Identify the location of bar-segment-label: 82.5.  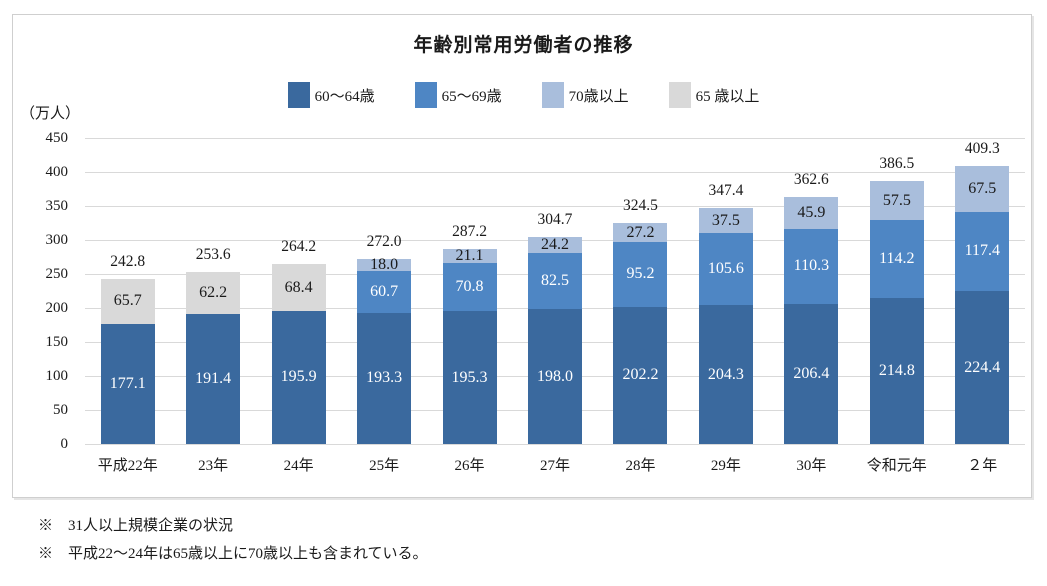
(555, 281).